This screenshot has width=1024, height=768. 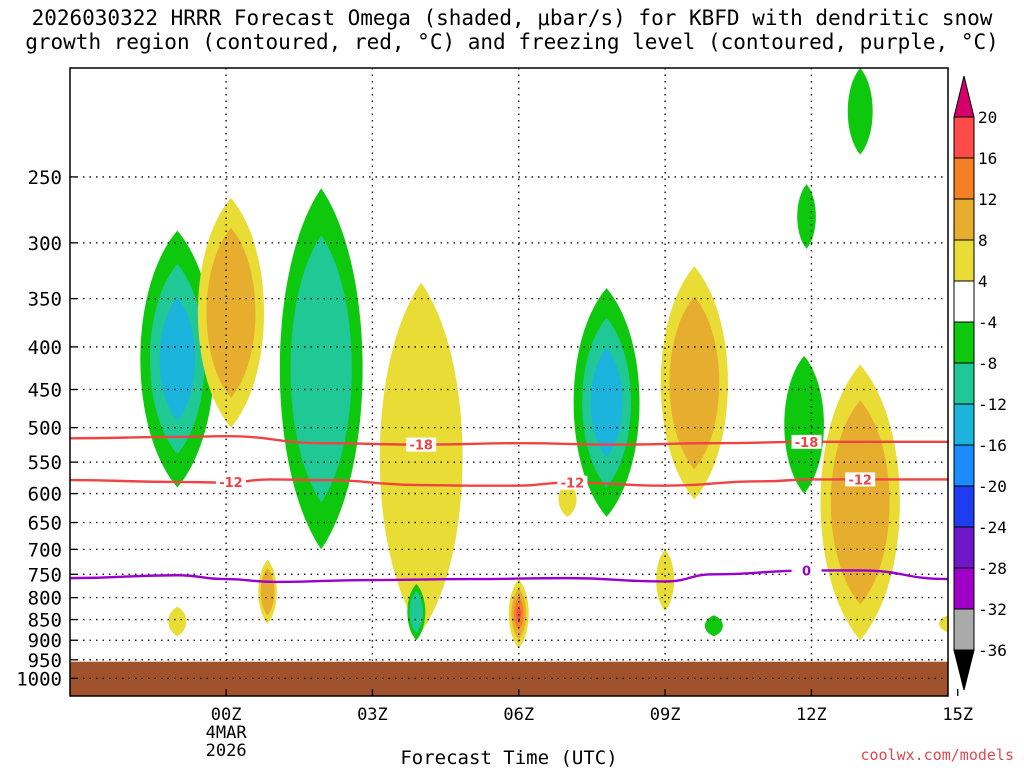 I want to click on colorbar-label--20: -20, so click(x=992, y=486).